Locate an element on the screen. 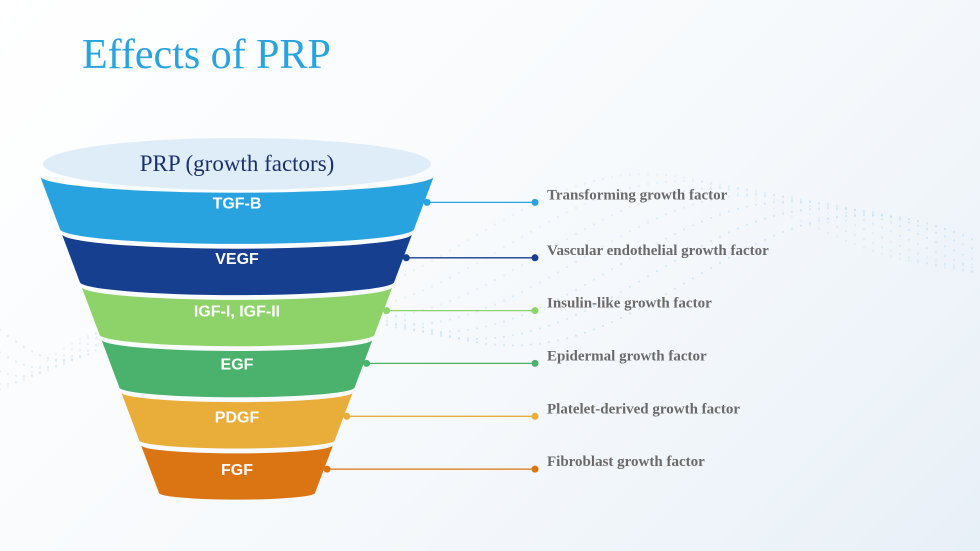 This screenshot has height=551, width=980. layer-label: VEGF is located at coordinates (237, 259).